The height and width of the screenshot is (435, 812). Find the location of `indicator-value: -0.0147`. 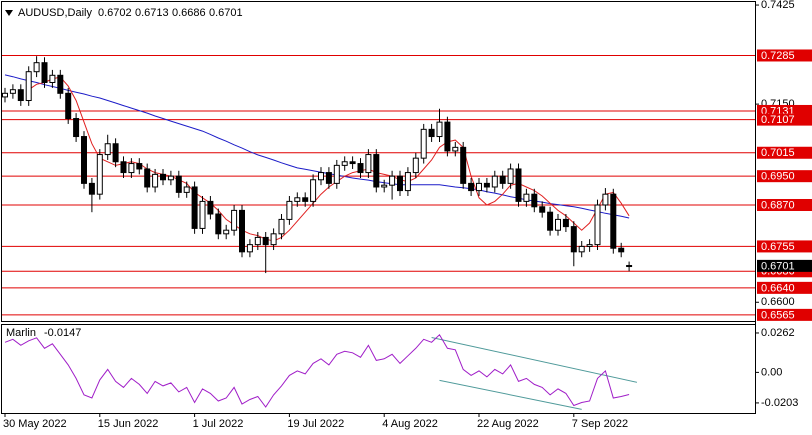

indicator-value: -0.0147 is located at coordinates (62, 333).